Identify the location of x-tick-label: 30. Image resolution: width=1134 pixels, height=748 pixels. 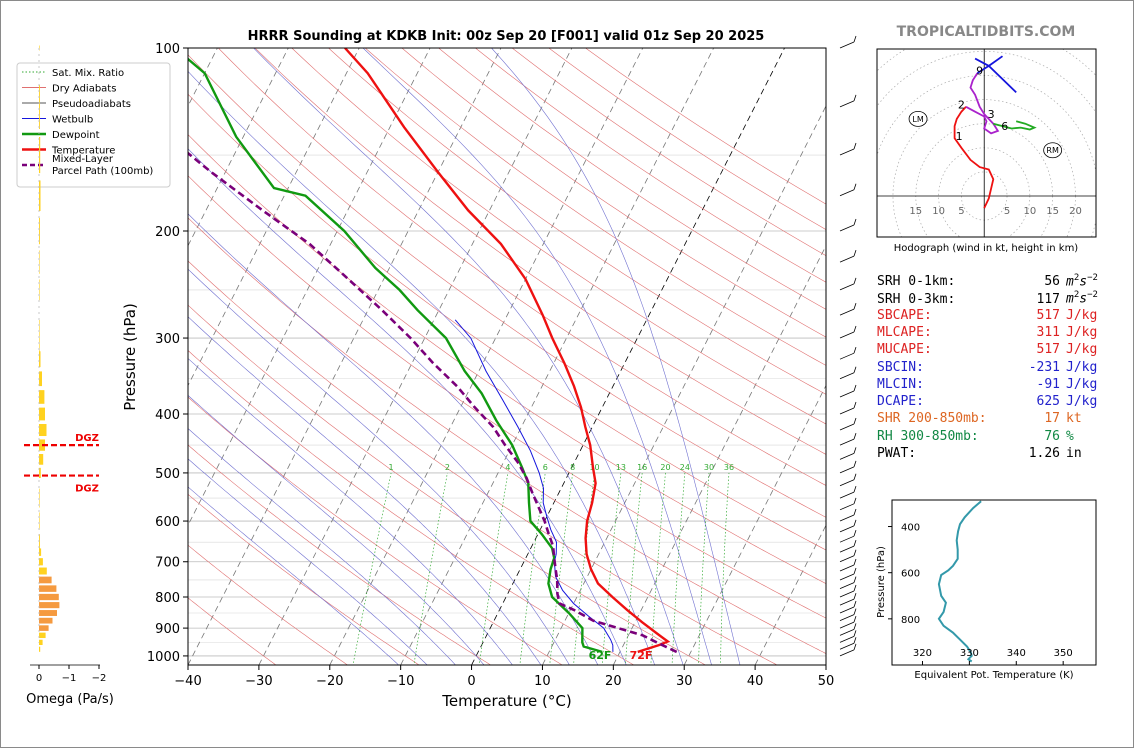
(684, 681).